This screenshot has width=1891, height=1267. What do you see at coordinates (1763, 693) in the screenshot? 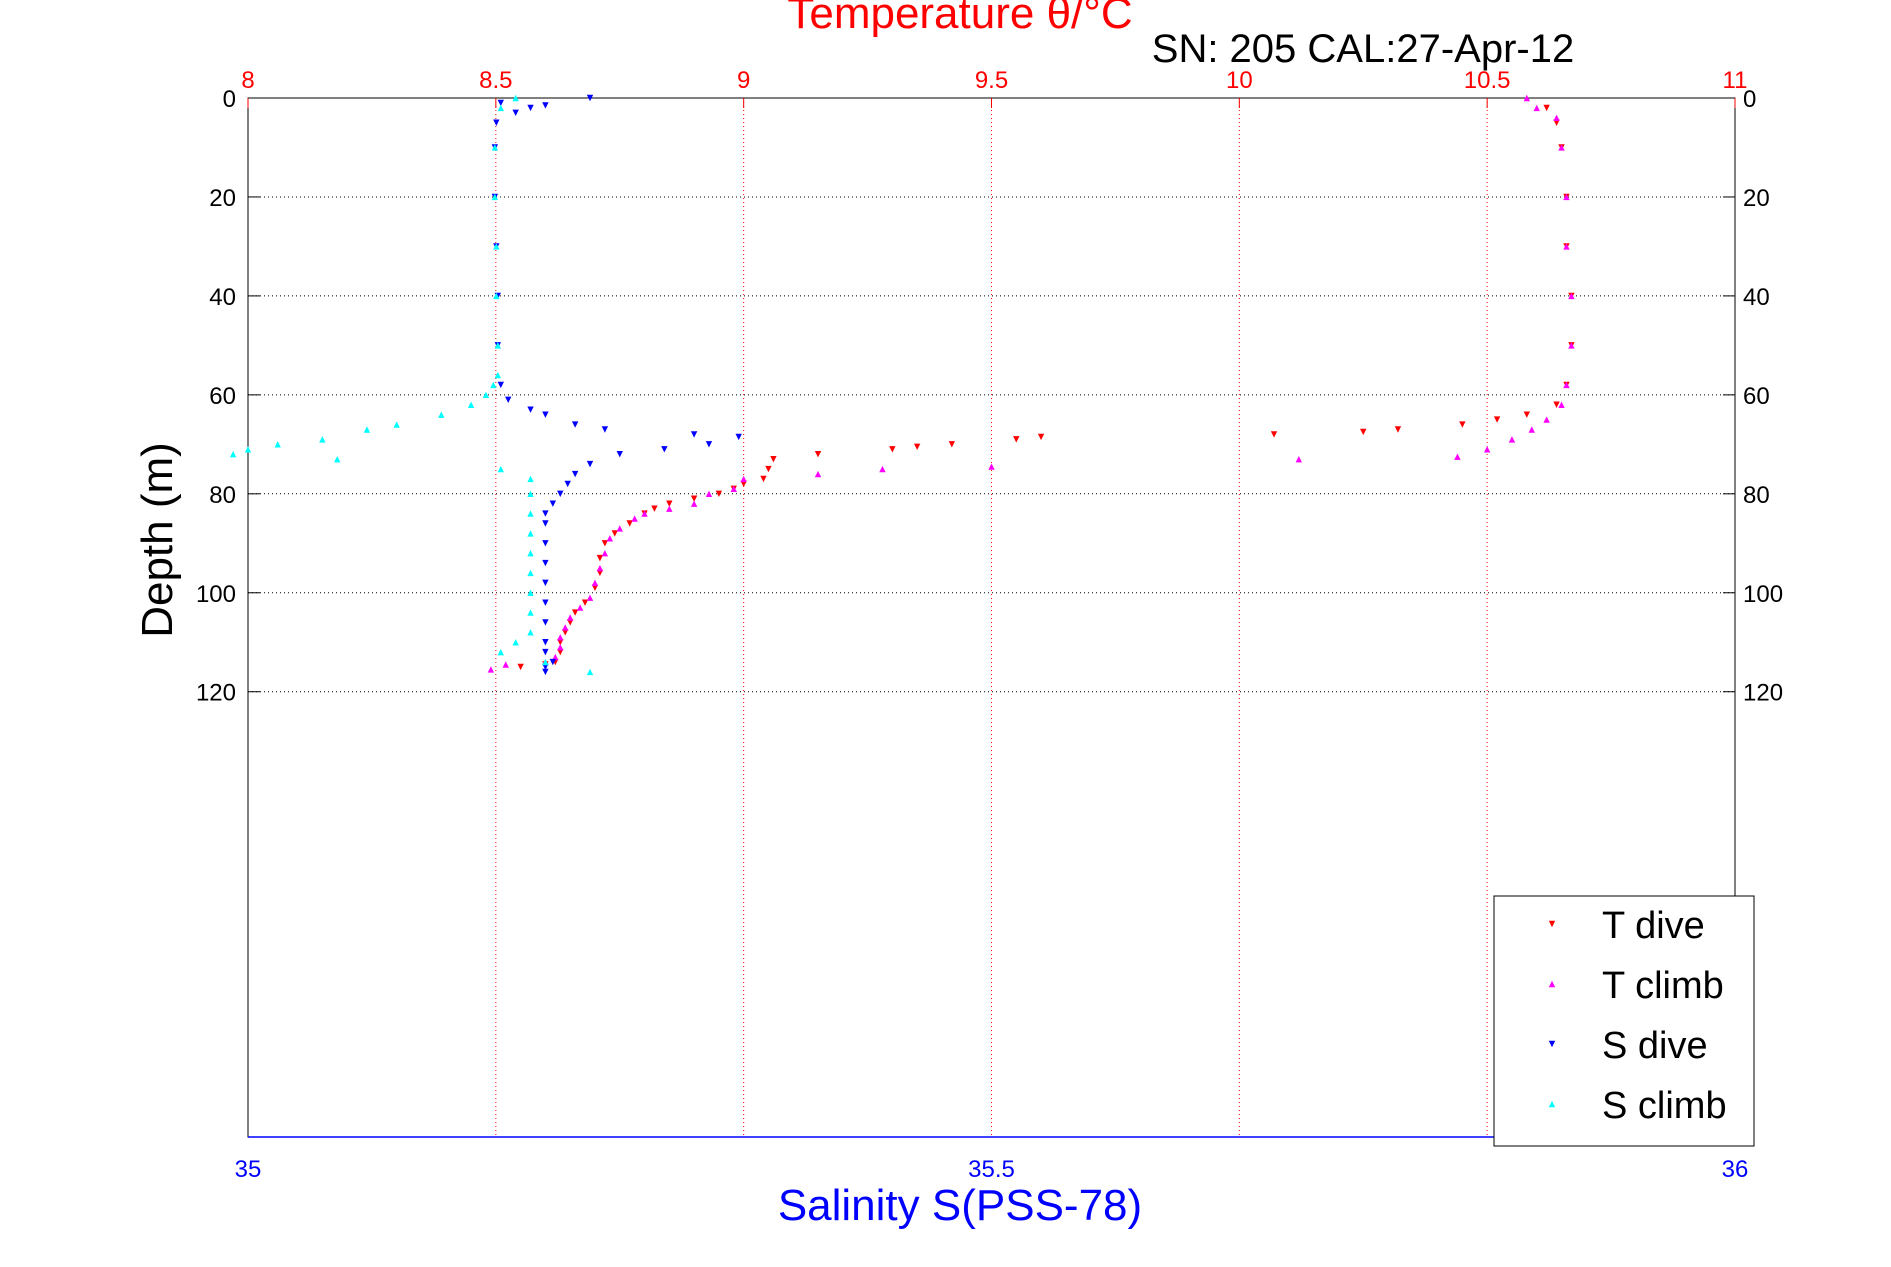
I see `depth-tick-label: 120` at bounding box center [1763, 693].